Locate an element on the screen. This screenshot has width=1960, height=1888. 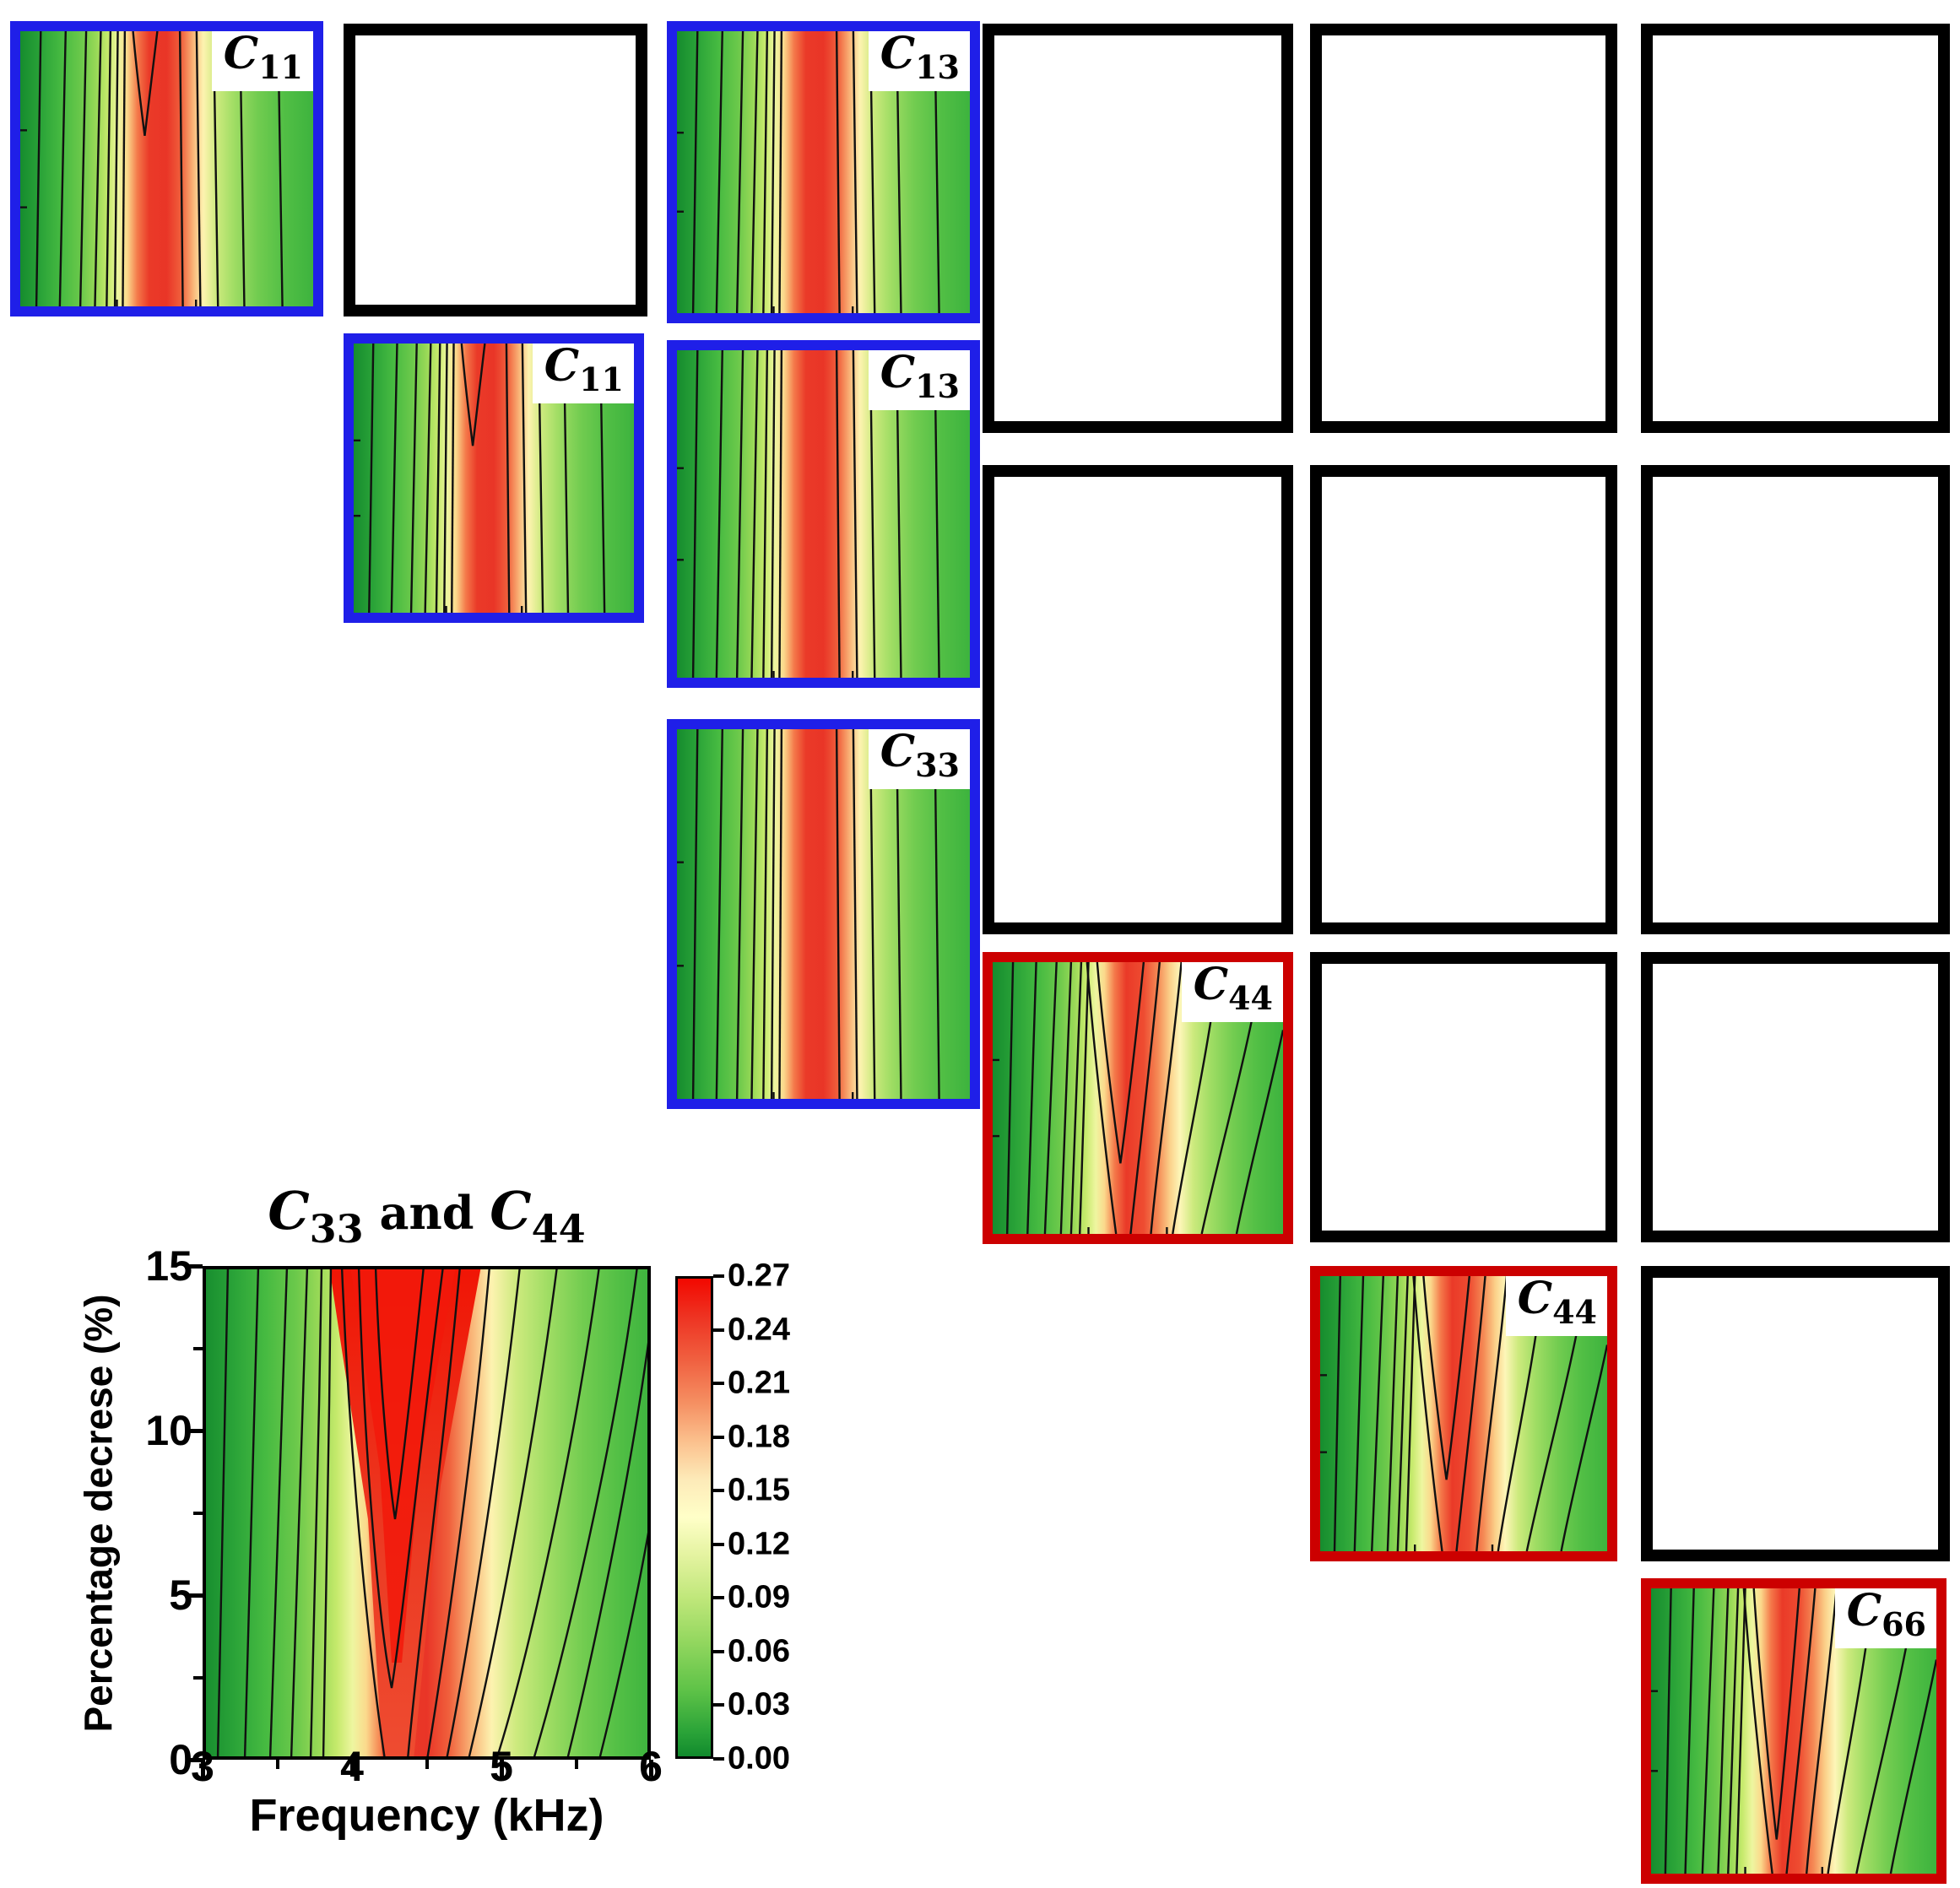
contour-panel-c11-r2c2-image: C11 is located at coordinates (494, 478).